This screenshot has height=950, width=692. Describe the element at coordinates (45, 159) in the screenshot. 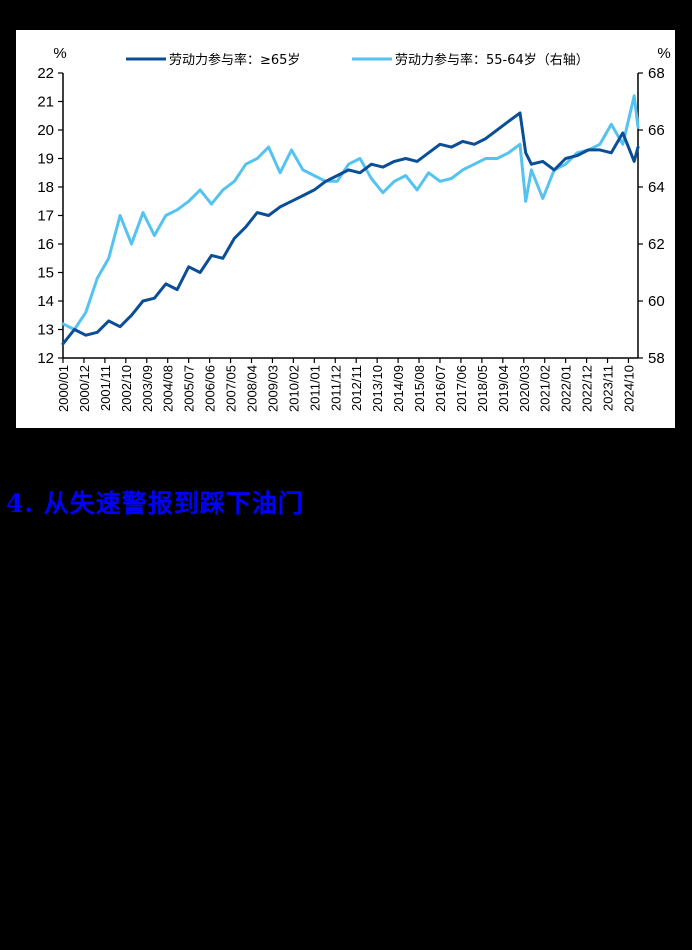

I see `left-axis-tick-label: 19` at that location.